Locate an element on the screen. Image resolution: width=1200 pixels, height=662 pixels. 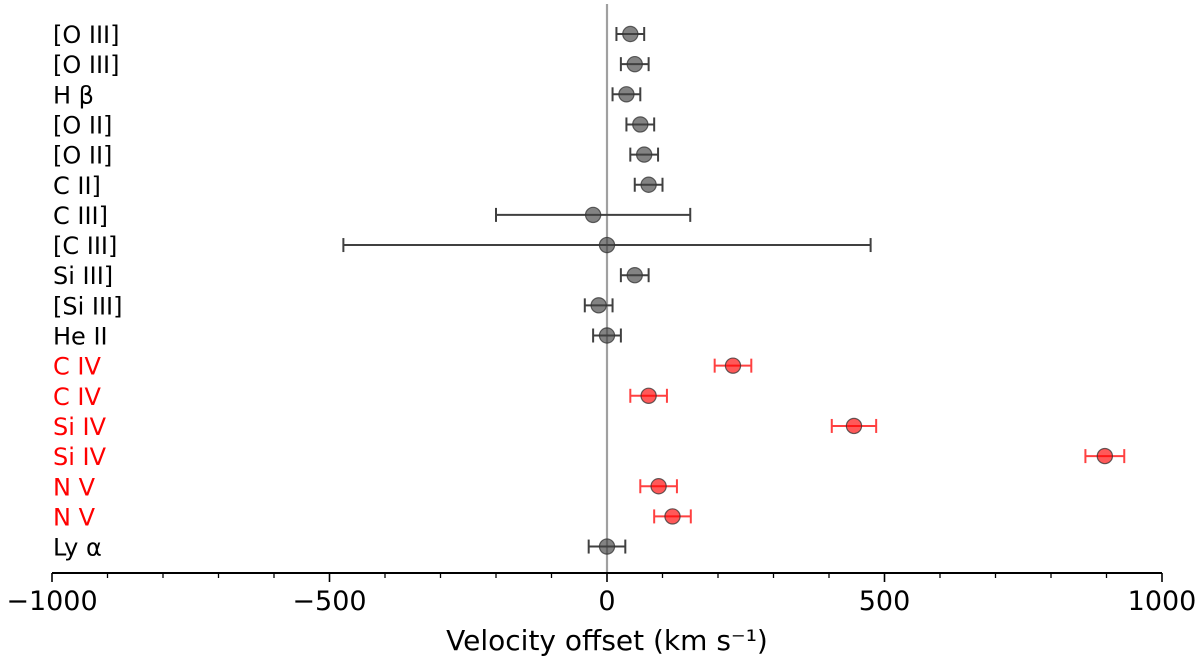
x-tick-label: 500 is located at coordinates (885, 601).